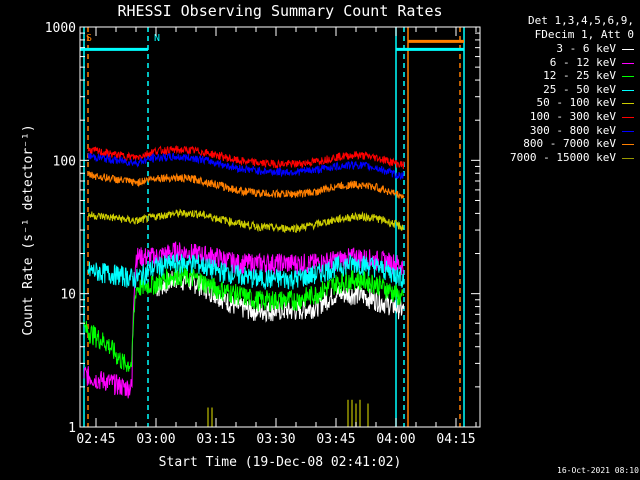 The height and width of the screenshot is (480, 640). Describe the element at coordinates (28, 229) in the screenshot. I see `y-axis-label: Count Rate (s⁻¹ detector⁻¹)` at that location.